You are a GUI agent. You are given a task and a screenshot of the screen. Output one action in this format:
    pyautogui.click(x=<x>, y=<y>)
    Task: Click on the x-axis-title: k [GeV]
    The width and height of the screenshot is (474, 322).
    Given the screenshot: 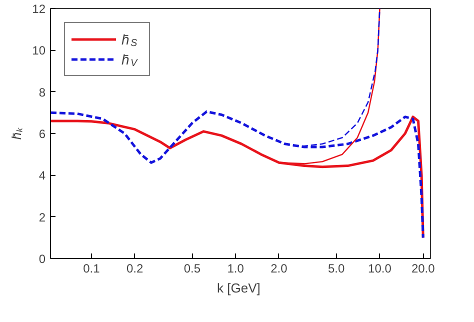 What is the action you would take?
    pyautogui.click(x=238, y=288)
    